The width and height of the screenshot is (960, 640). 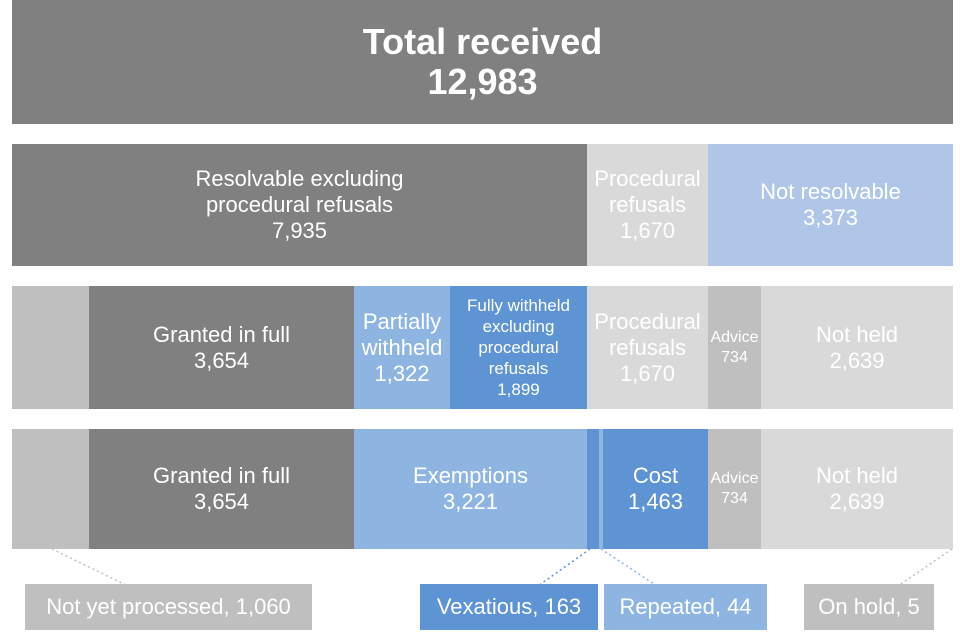 I want to click on procedural-row2-value: 1,670, so click(x=647, y=373).